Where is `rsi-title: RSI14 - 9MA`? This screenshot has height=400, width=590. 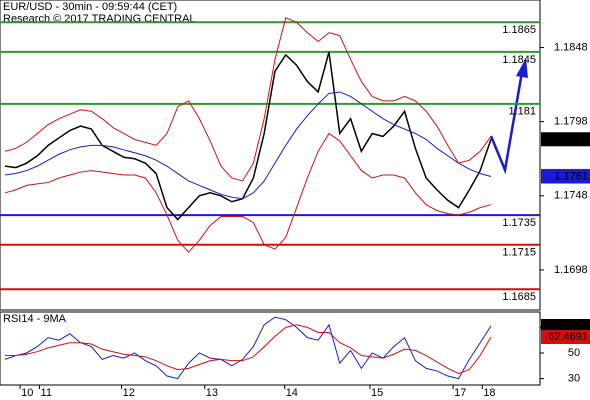 rsi-title: RSI14 - 9MA is located at coordinates (35, 319).